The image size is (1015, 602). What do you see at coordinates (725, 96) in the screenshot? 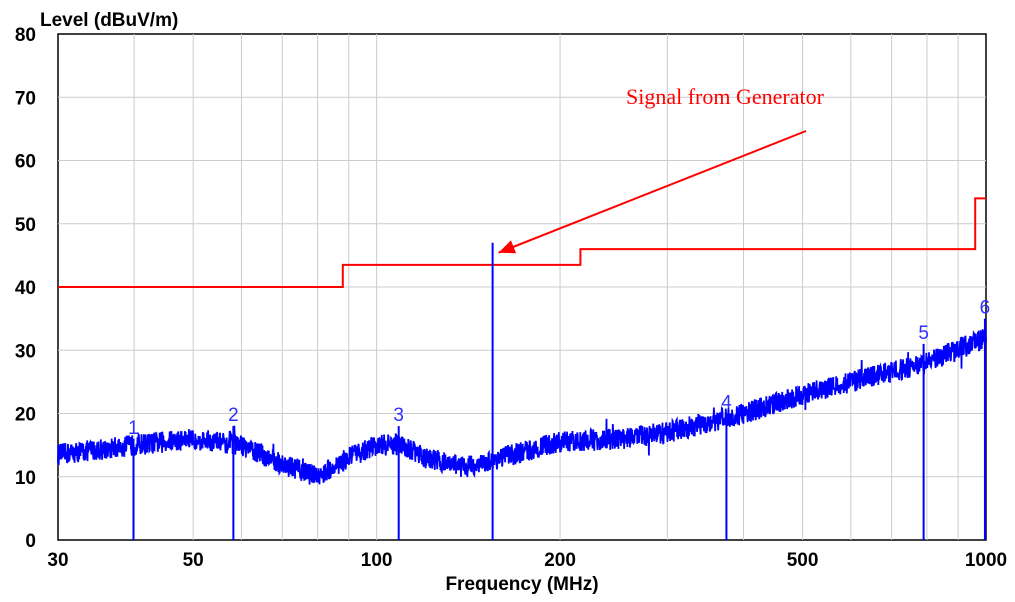
I see `annotation-text: Signal from Generator` at bounding box center [725, 96].